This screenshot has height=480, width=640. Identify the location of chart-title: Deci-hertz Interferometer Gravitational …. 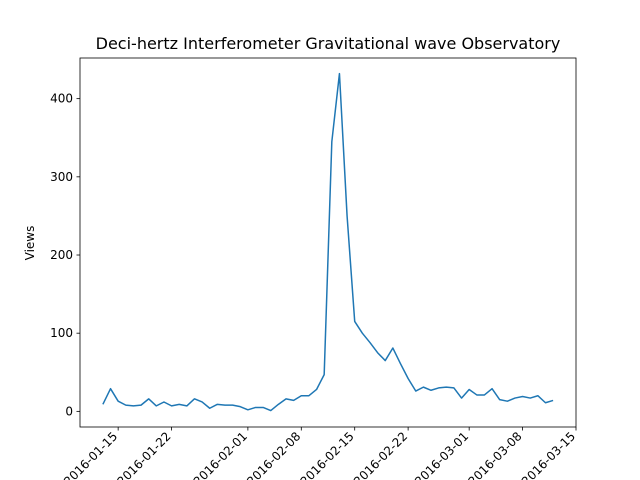
(328, 43).